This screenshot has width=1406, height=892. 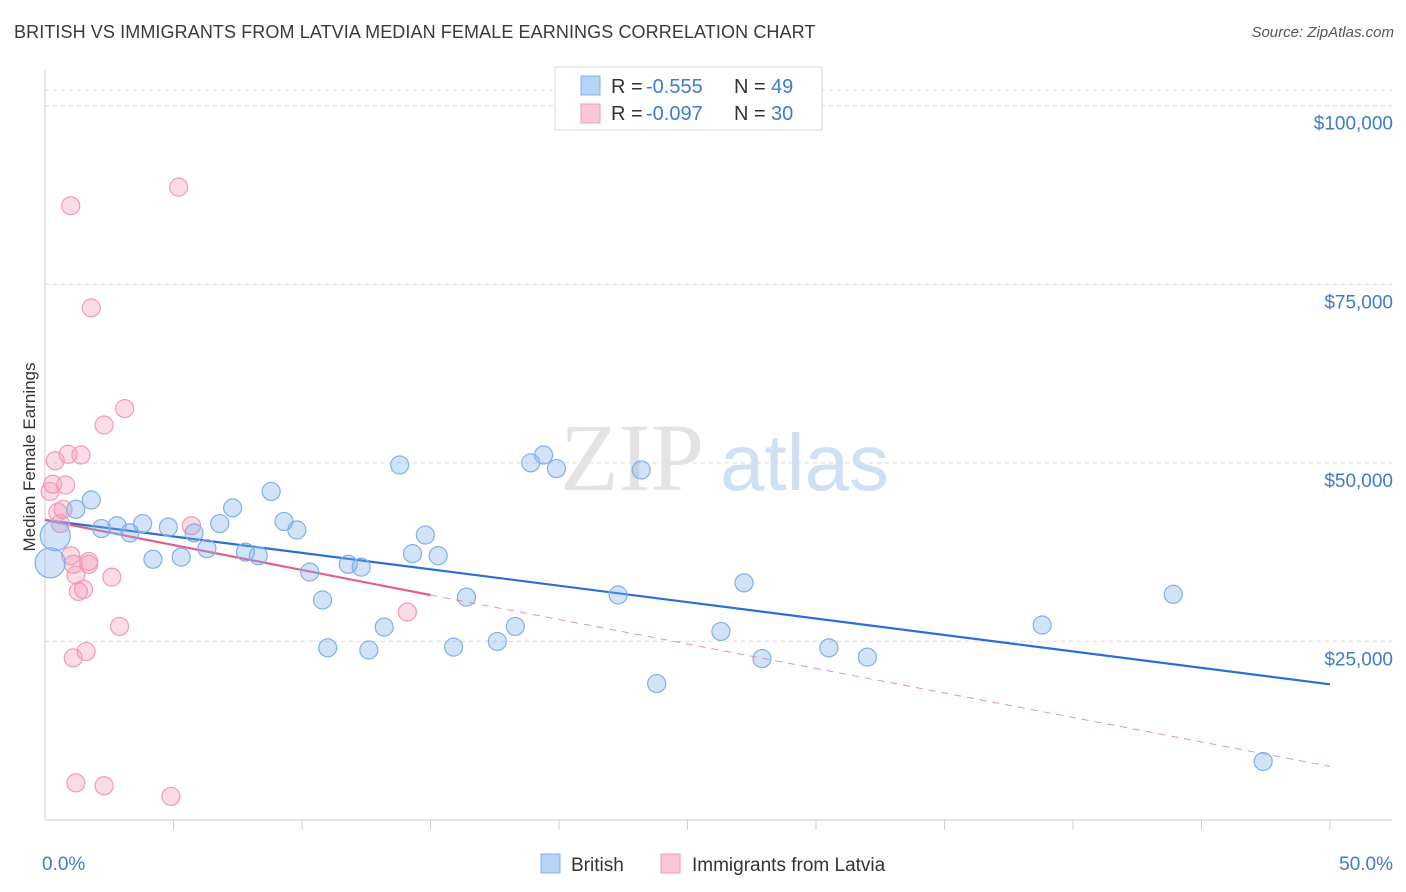 I want to click on stats-legend: R = -0.555 N = 49 R = -0.097 N = 30, so click(x=688, y=98).